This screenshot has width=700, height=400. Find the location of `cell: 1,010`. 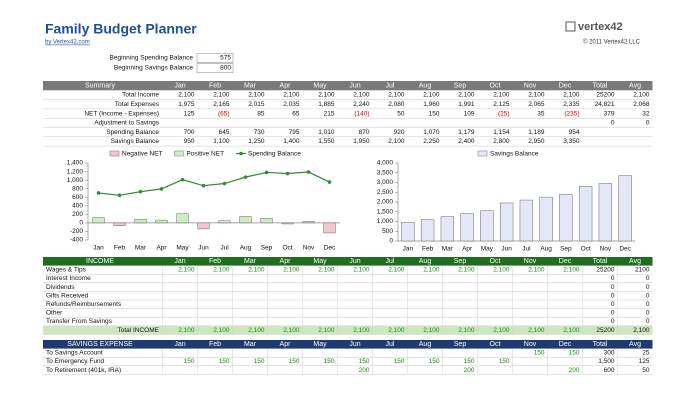

cell: 1,010 is located at coordinates (326, 132).